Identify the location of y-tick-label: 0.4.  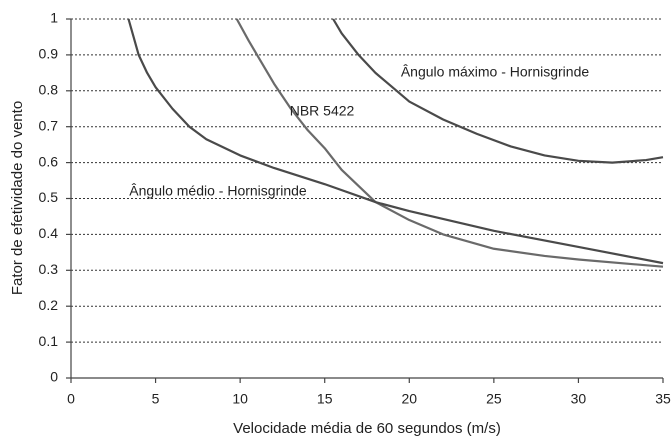
(49, 233).